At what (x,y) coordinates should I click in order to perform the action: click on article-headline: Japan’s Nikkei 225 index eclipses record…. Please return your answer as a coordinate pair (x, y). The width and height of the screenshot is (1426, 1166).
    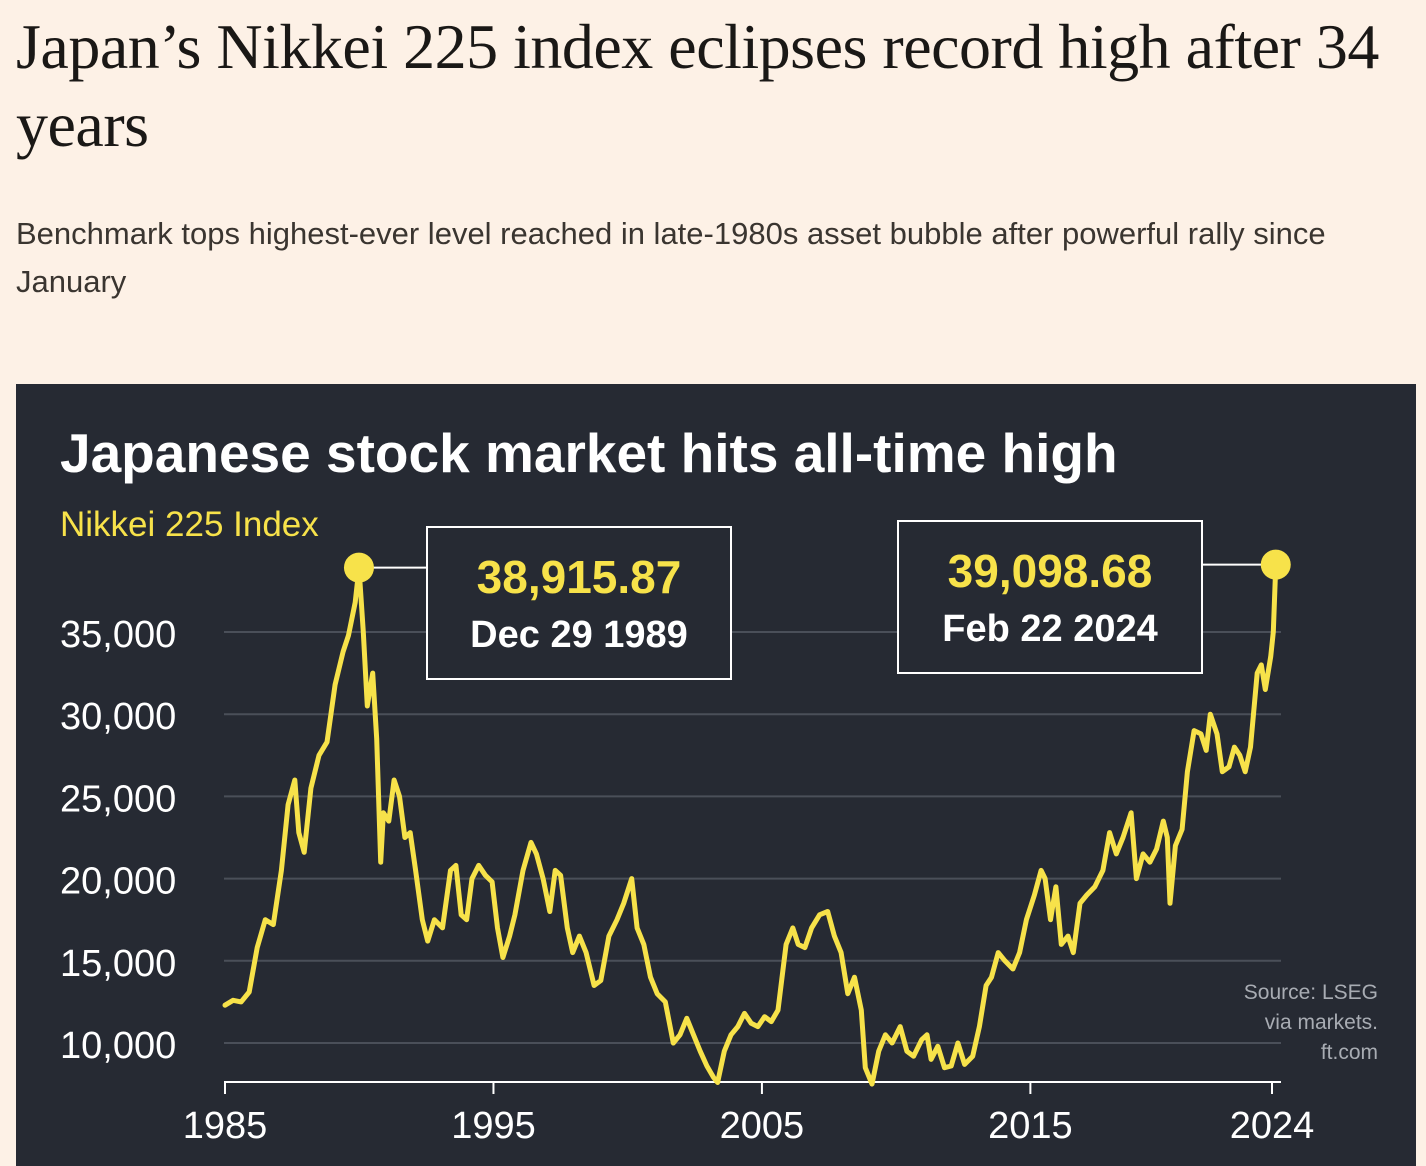
    Looking at the image, I should click on (697, 85).